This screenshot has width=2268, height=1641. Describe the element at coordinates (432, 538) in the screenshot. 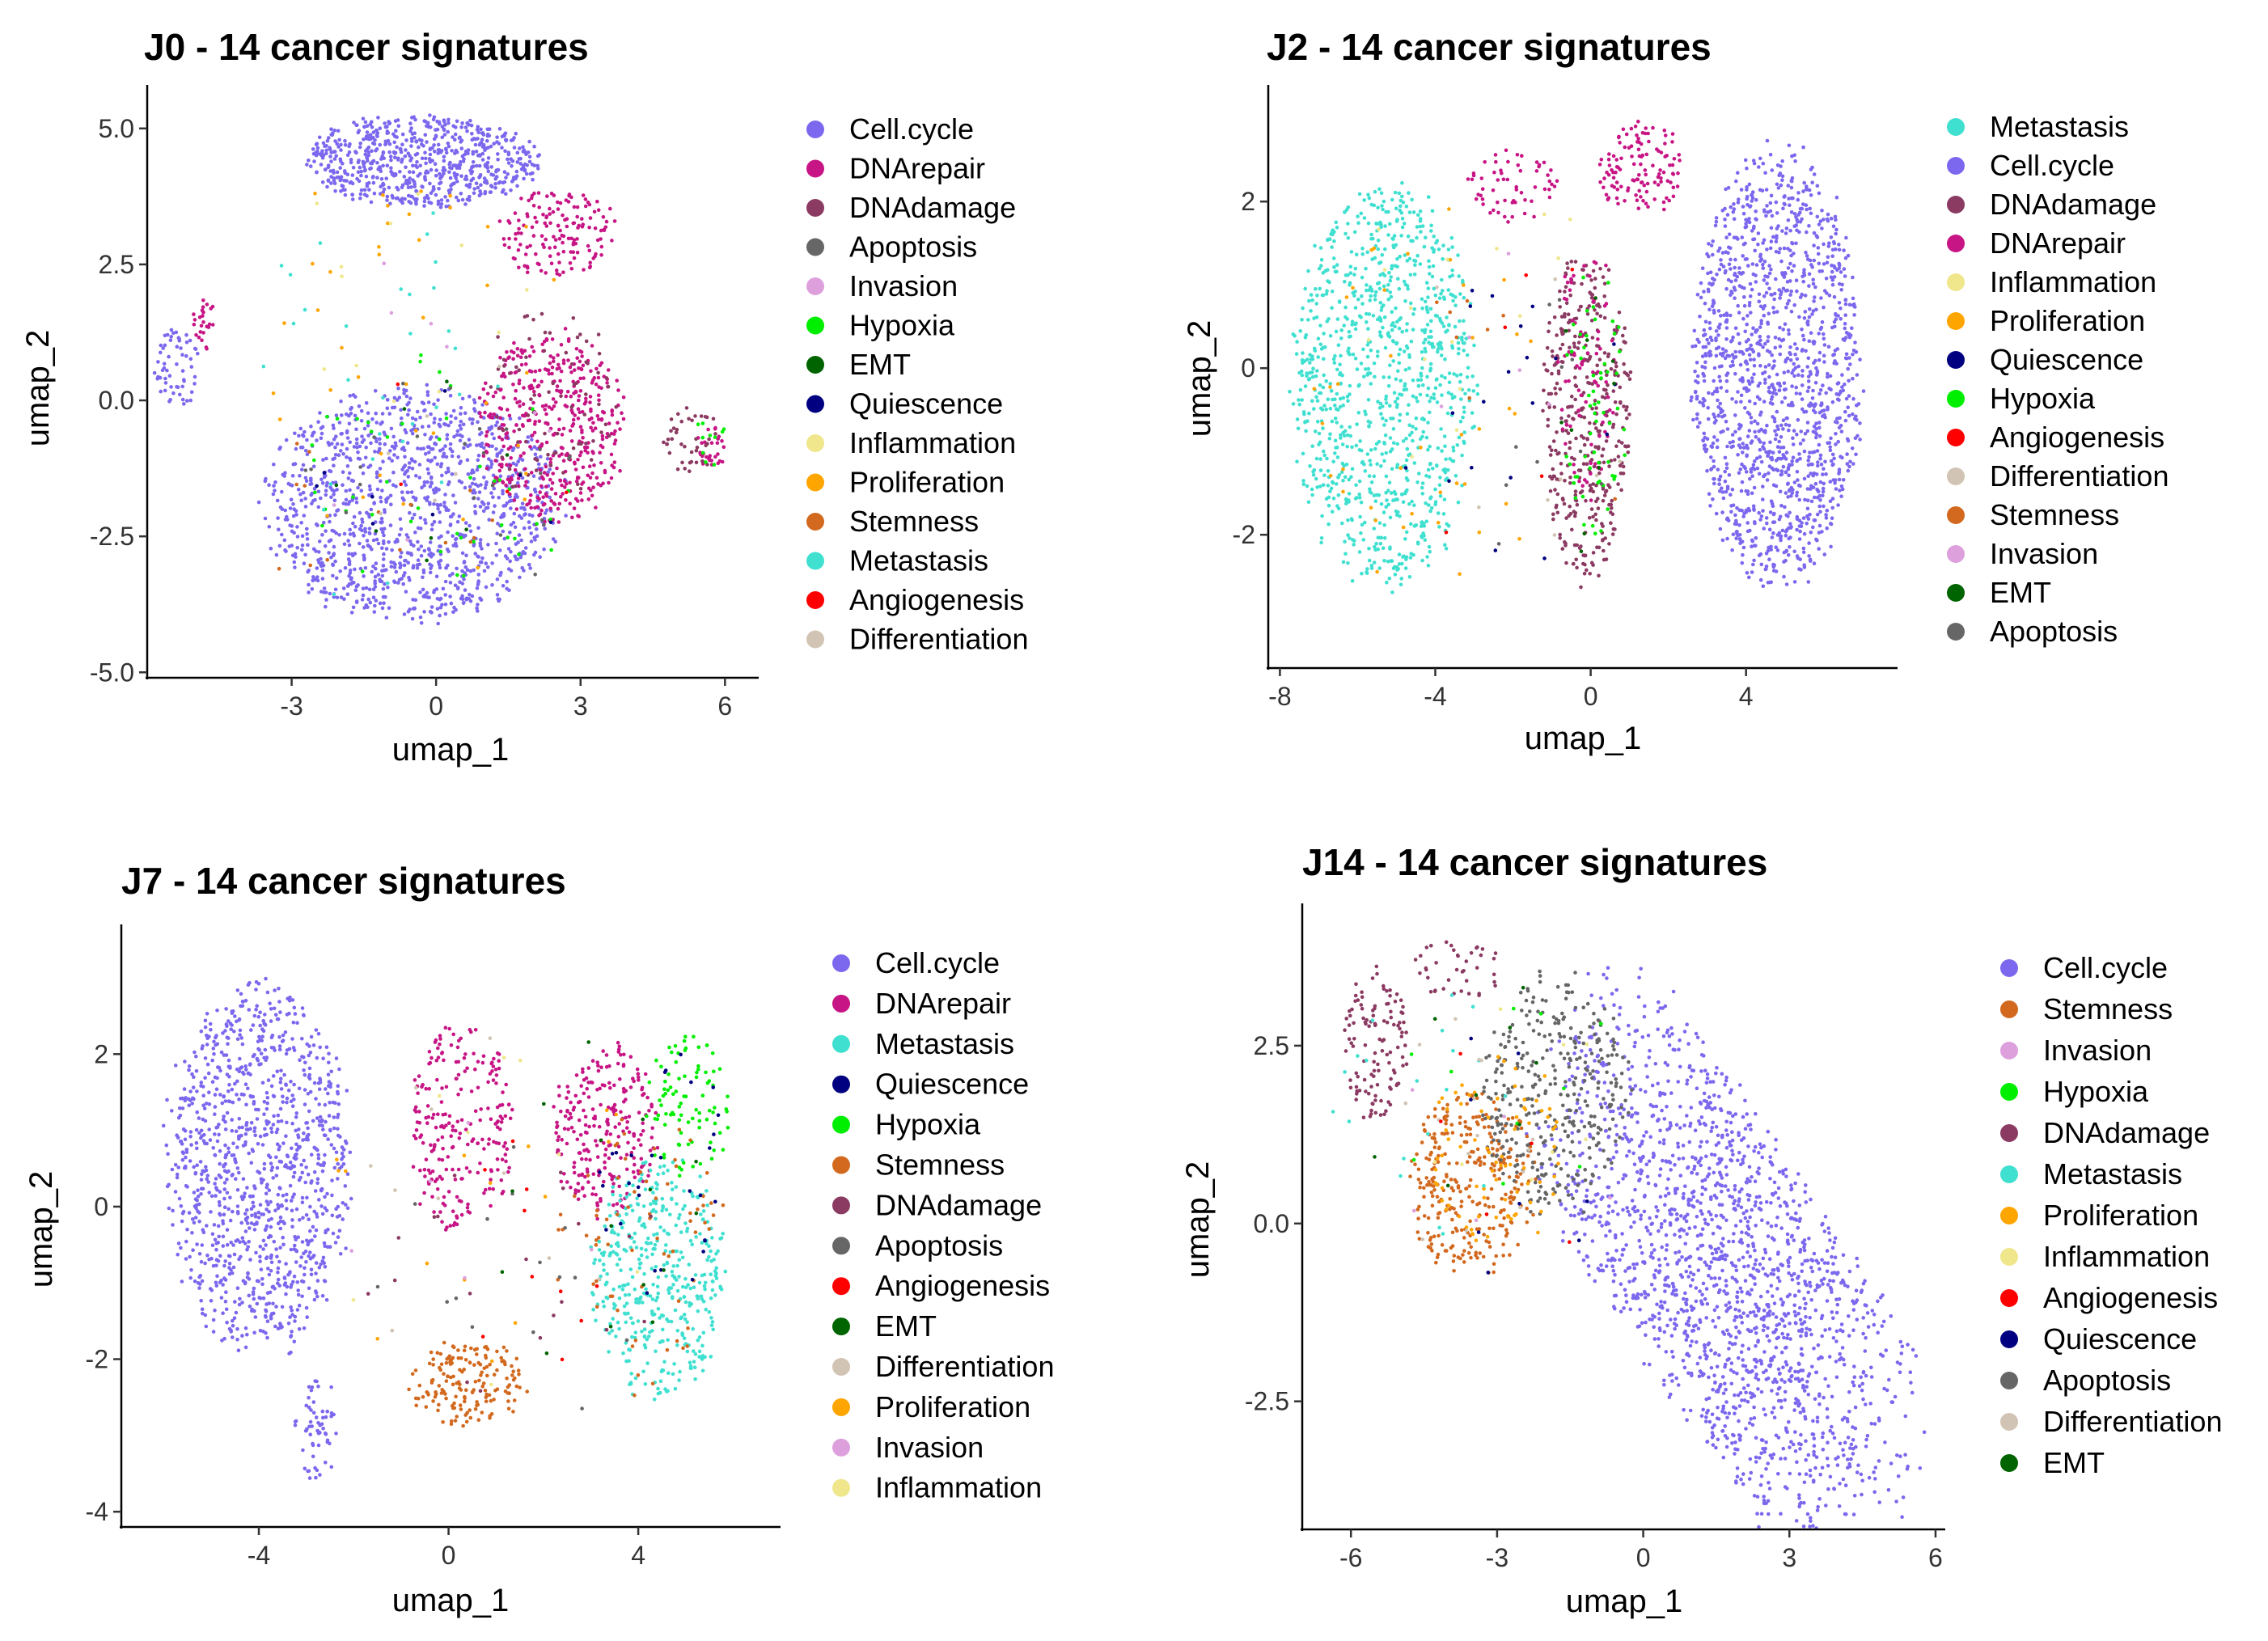

I see `point-emt` at that location.